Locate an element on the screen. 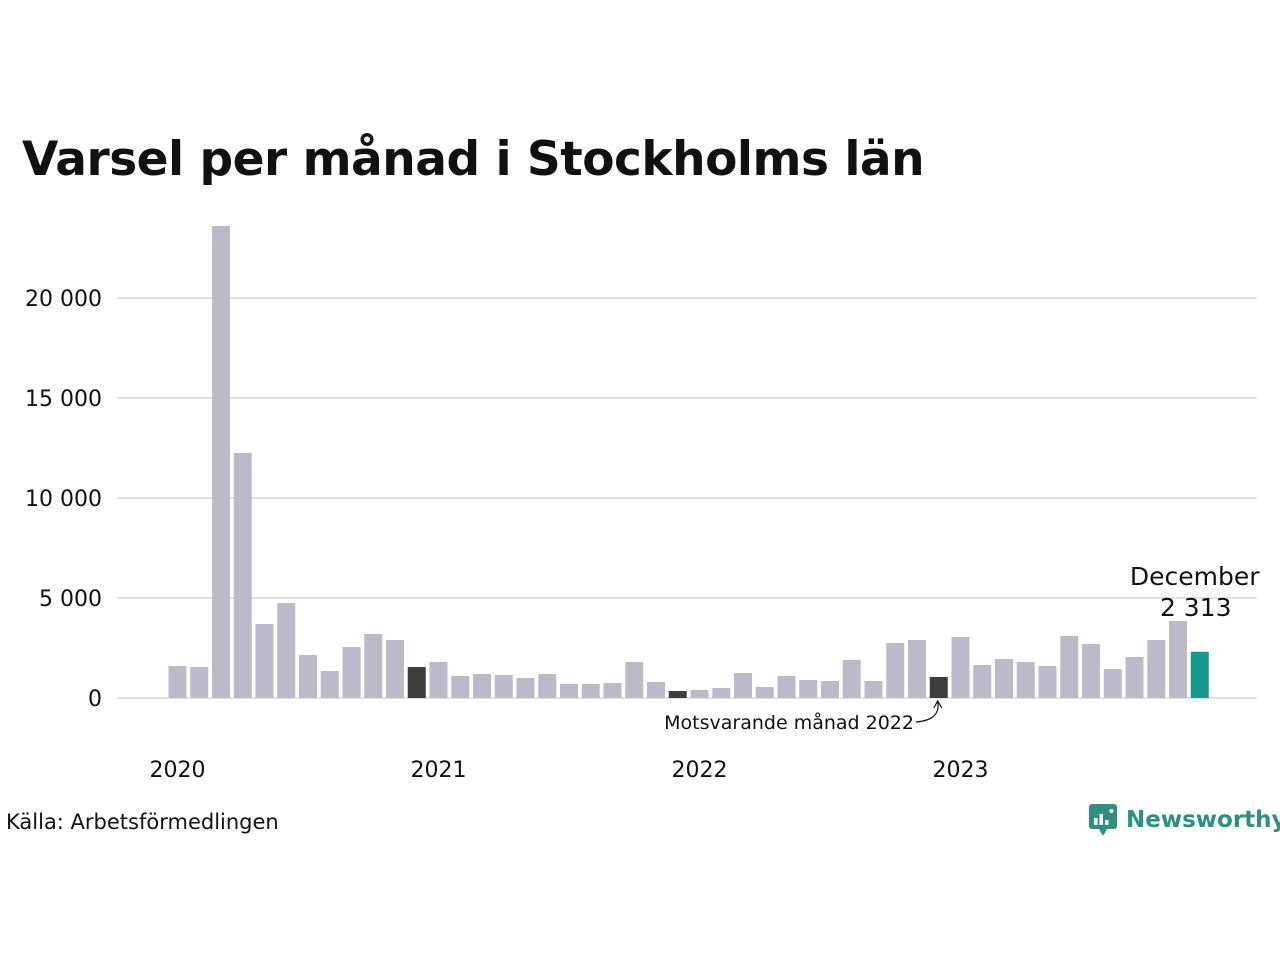 The width and height of the screenshot is (1280, 960). y-tick-label: 0 is located at coordinates (95, 699).